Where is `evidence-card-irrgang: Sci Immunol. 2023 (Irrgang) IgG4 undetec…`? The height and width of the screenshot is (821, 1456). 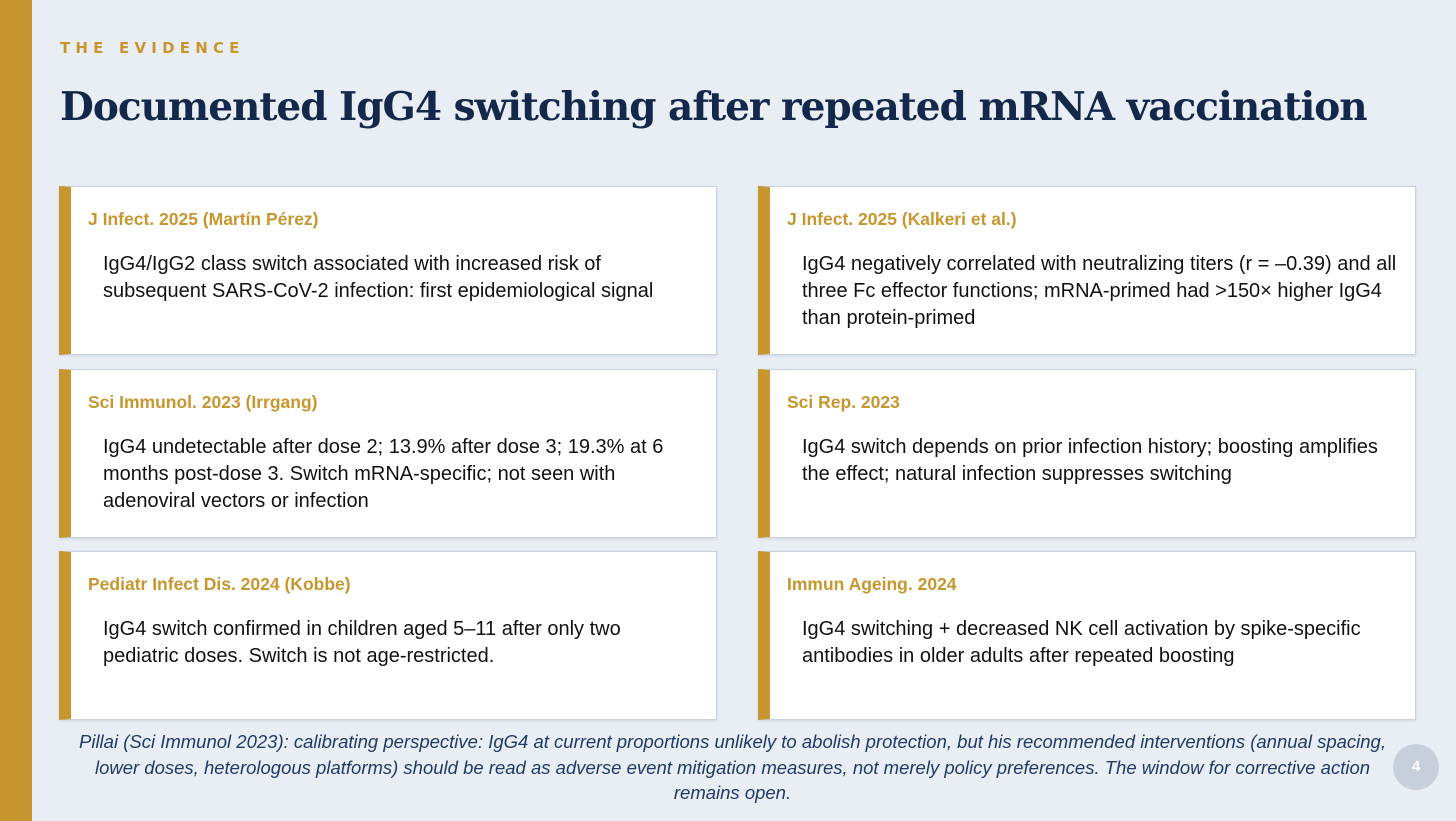 evidence-card-irrgang: Sci Immunol. 2023 (Irrgang) IgG4 undetec… is located at coordinates (388, 453).